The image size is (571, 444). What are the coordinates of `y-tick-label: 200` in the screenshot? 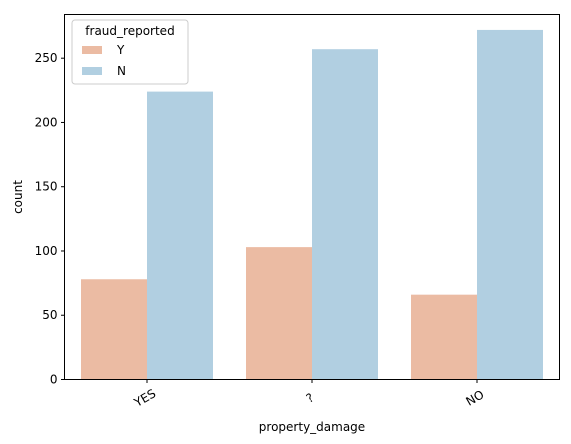 It's located at (46, 122).